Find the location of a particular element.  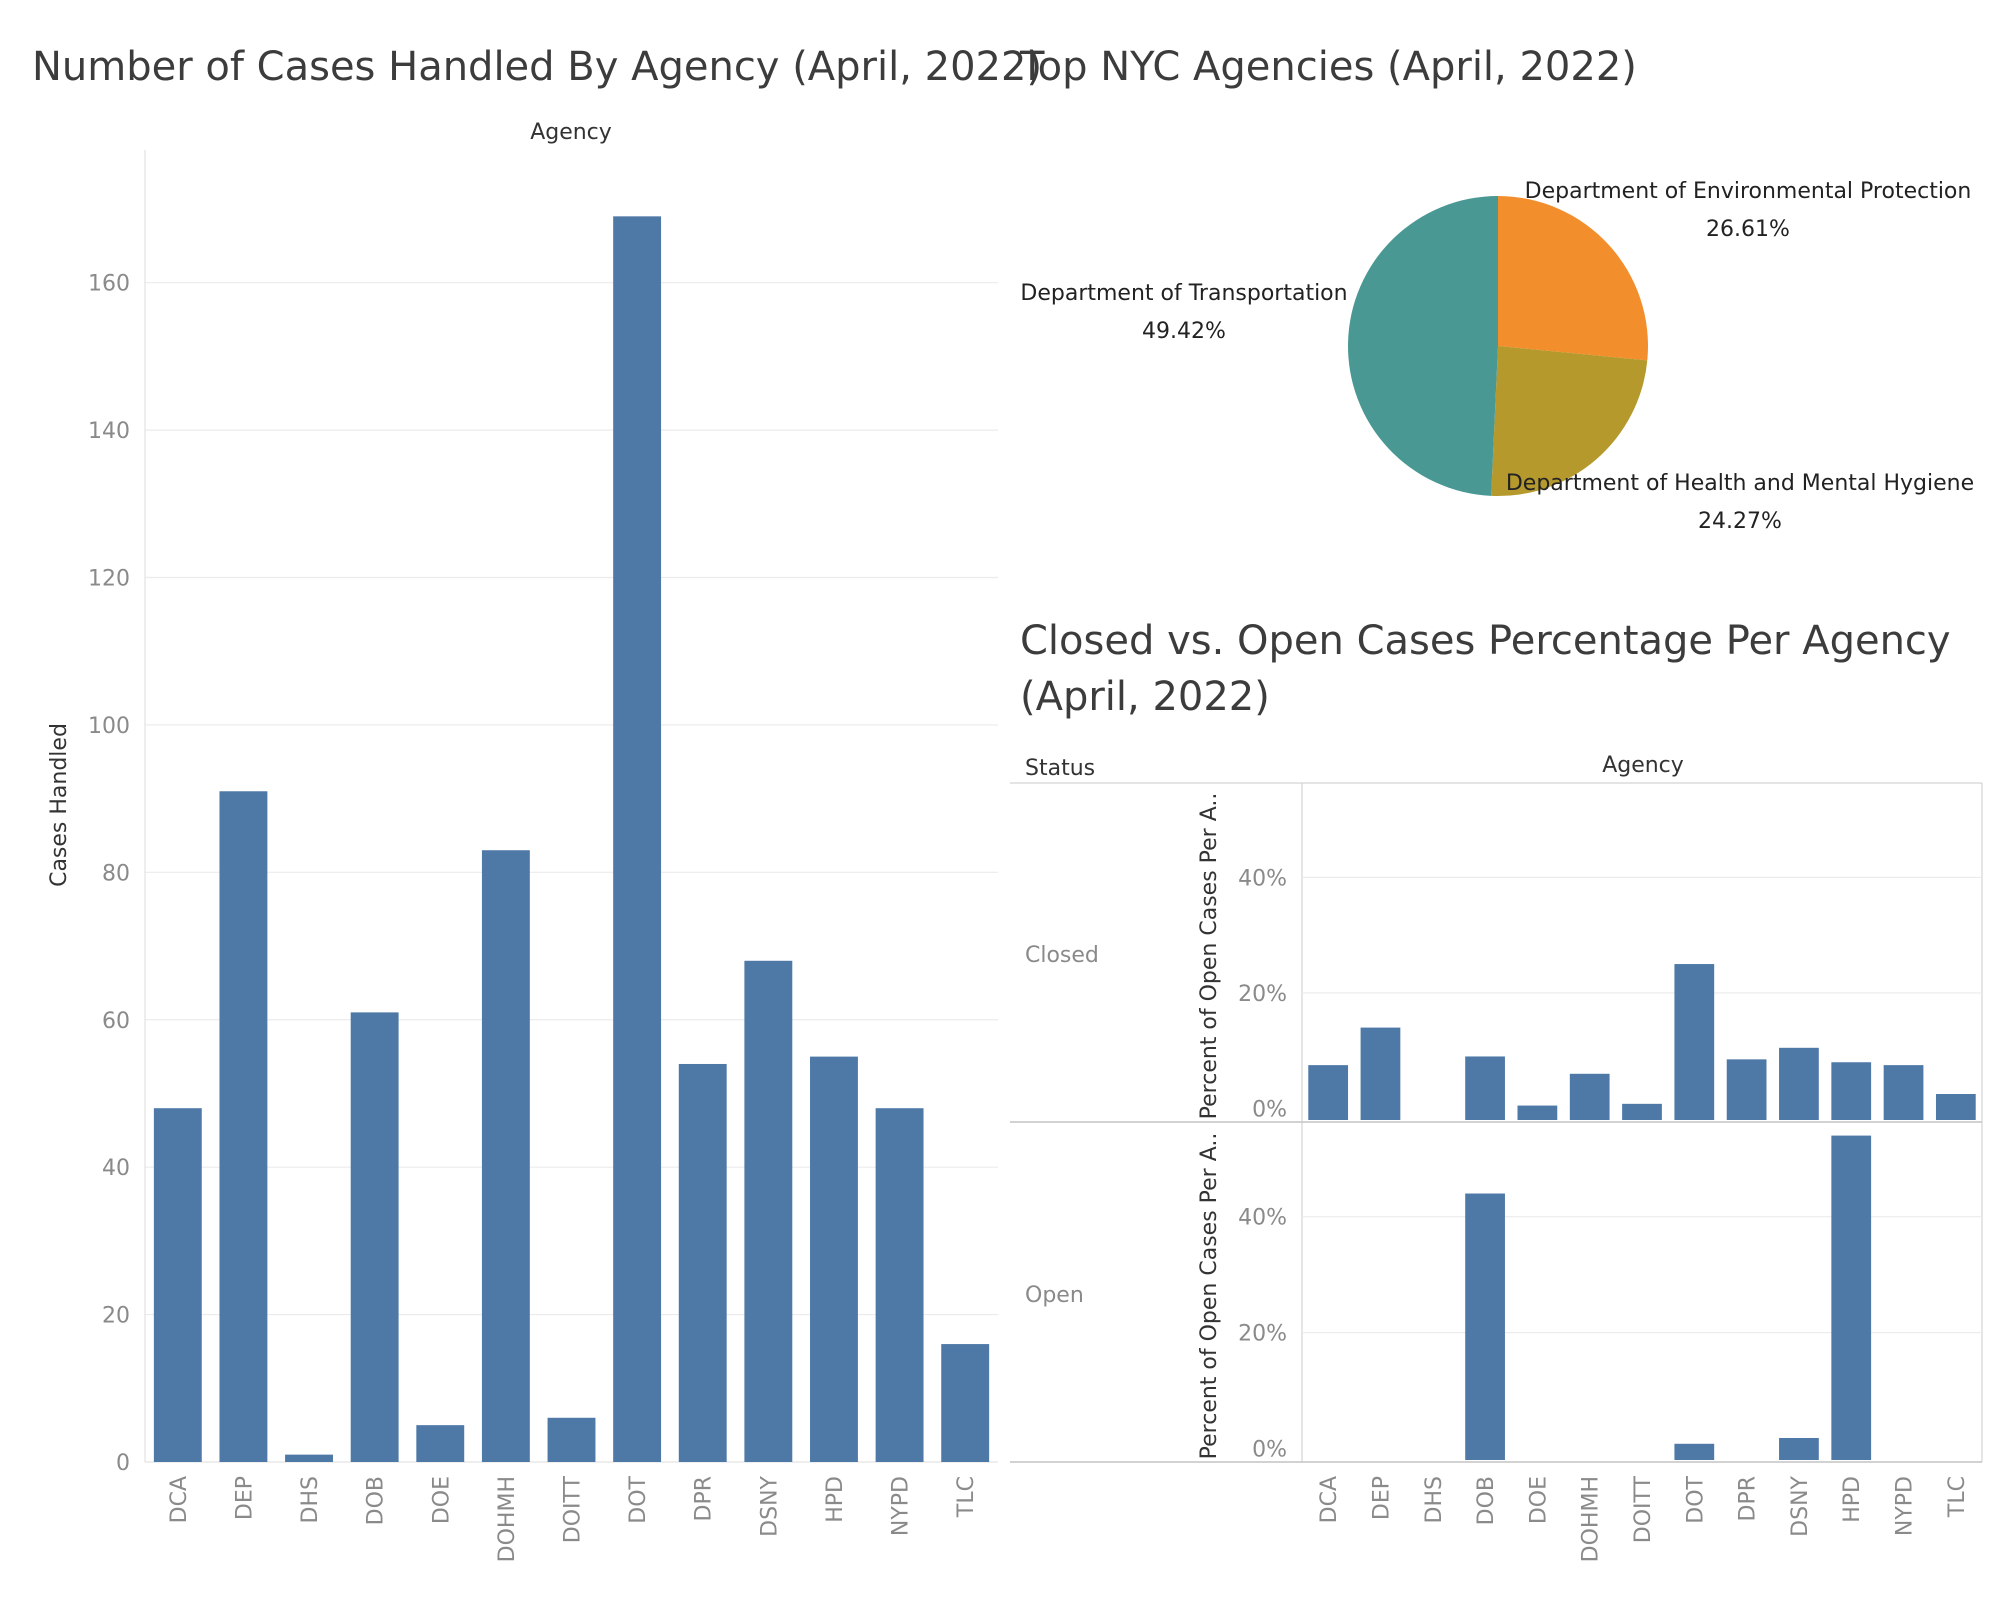

status-bar-doitt is located at coordinates (1642, 1111).